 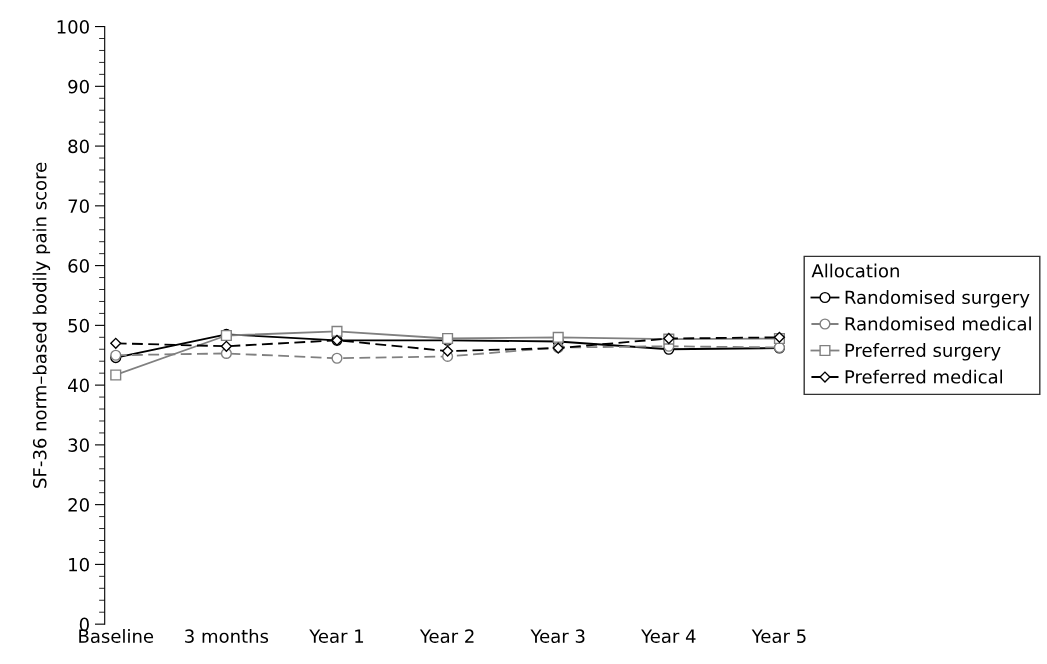 I want to click on y-tick-label: 80, so click(x=78, y=146).